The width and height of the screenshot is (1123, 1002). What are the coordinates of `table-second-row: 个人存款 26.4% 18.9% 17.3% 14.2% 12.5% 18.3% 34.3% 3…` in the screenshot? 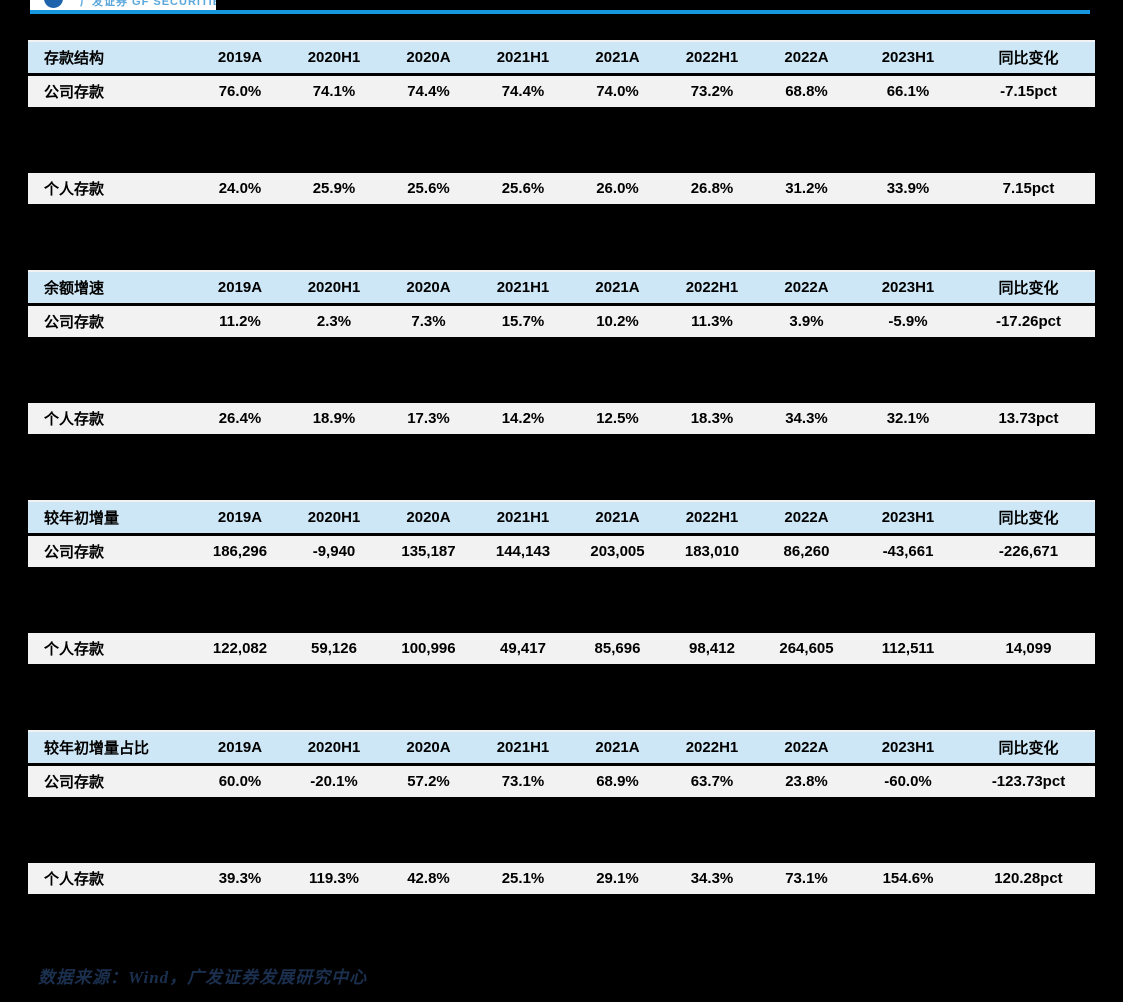 It's located at (561, 418).